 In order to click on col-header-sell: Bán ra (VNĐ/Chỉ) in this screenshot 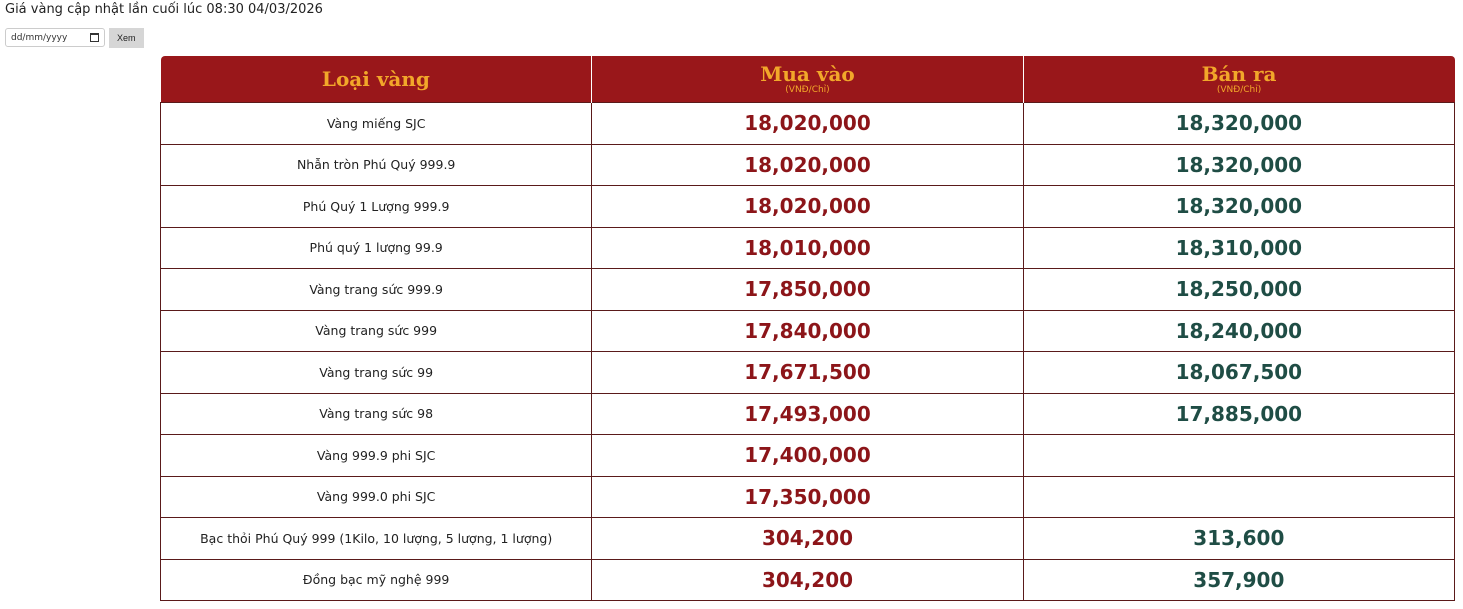, I will do `click(1238, 79)`.